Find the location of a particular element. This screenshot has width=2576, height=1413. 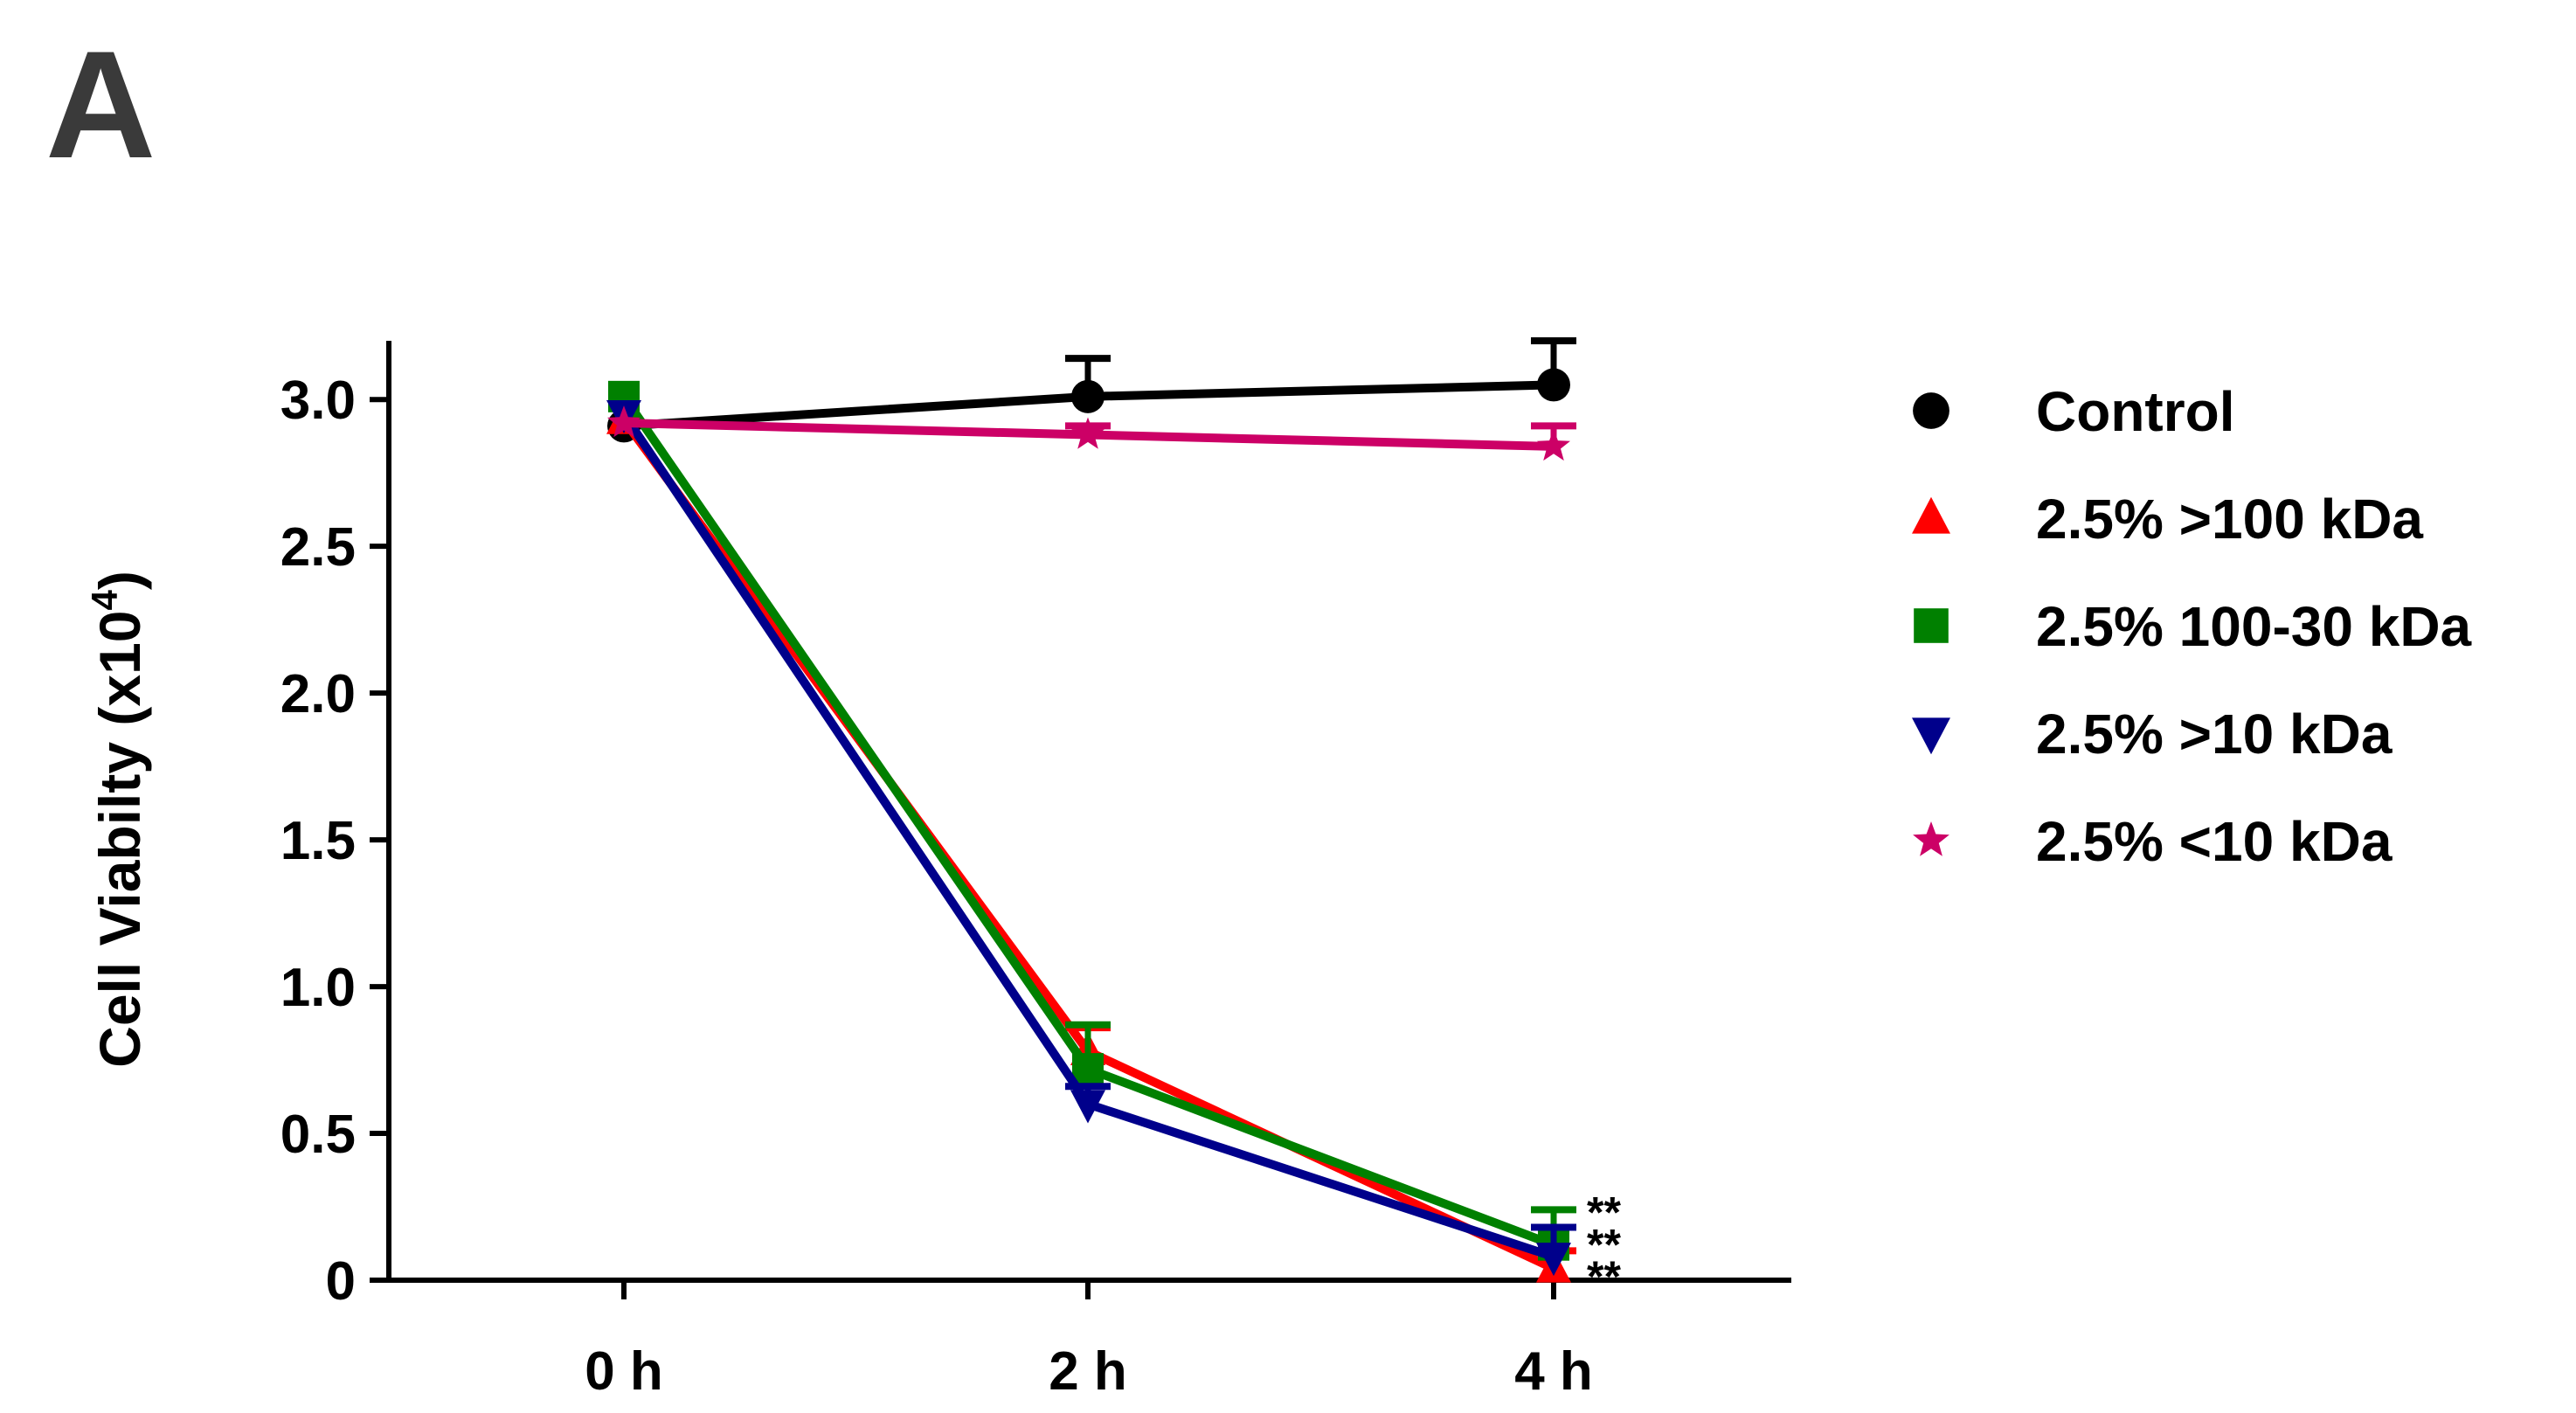

legend-label: 2.5% <10 kDa is located at coordinates (2214, 841).